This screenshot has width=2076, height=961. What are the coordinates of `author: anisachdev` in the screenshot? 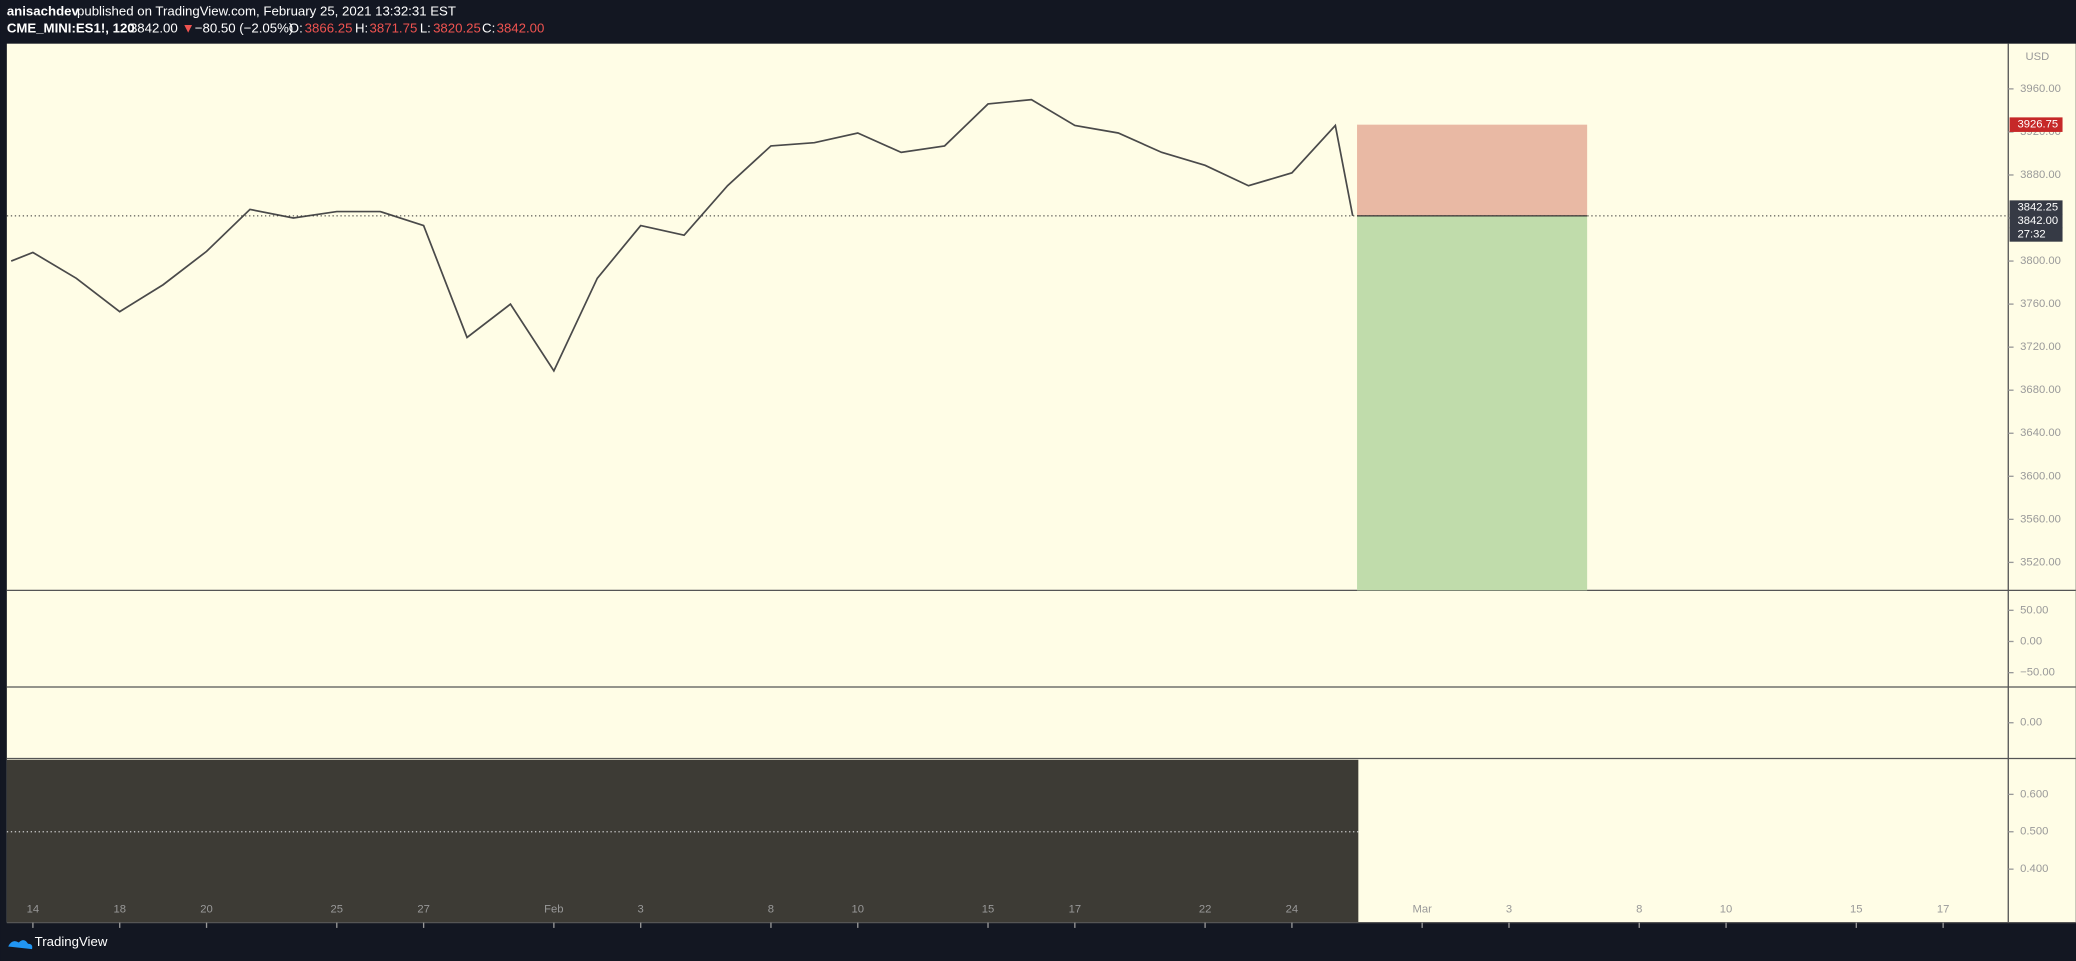 It's located at (43, 10).